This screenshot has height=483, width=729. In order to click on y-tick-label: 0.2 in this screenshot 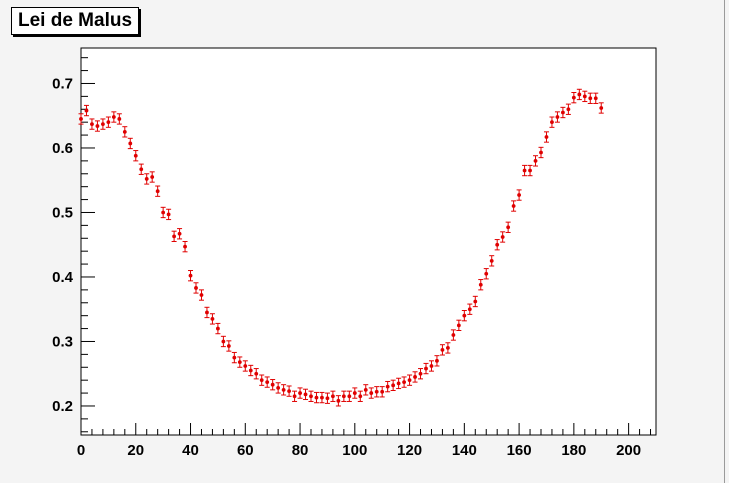, I will do `click(62, 406)`.